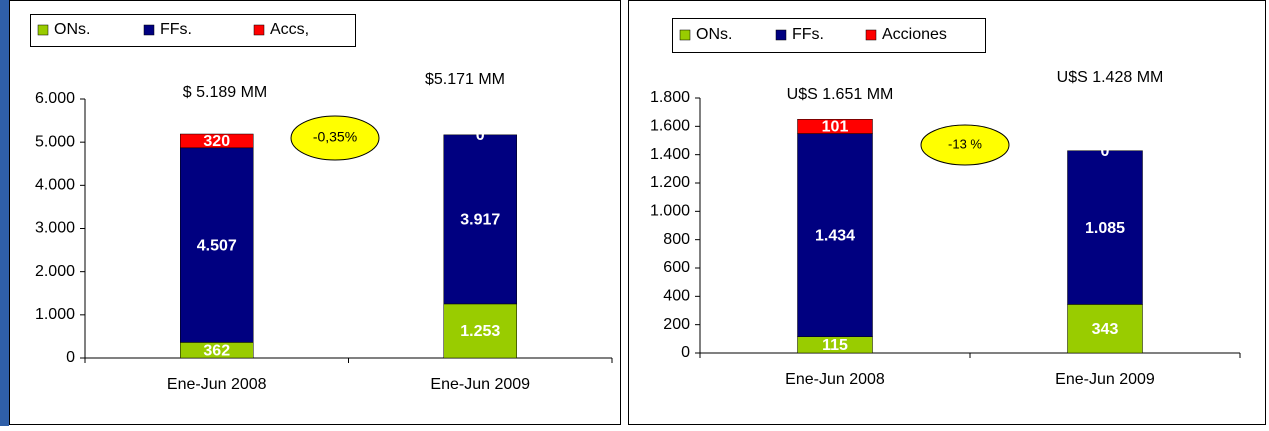  Describe the element at coordinates (840, 94) in the screenshot. I see `total-annotation: U$S 1.651 MM` at that location.